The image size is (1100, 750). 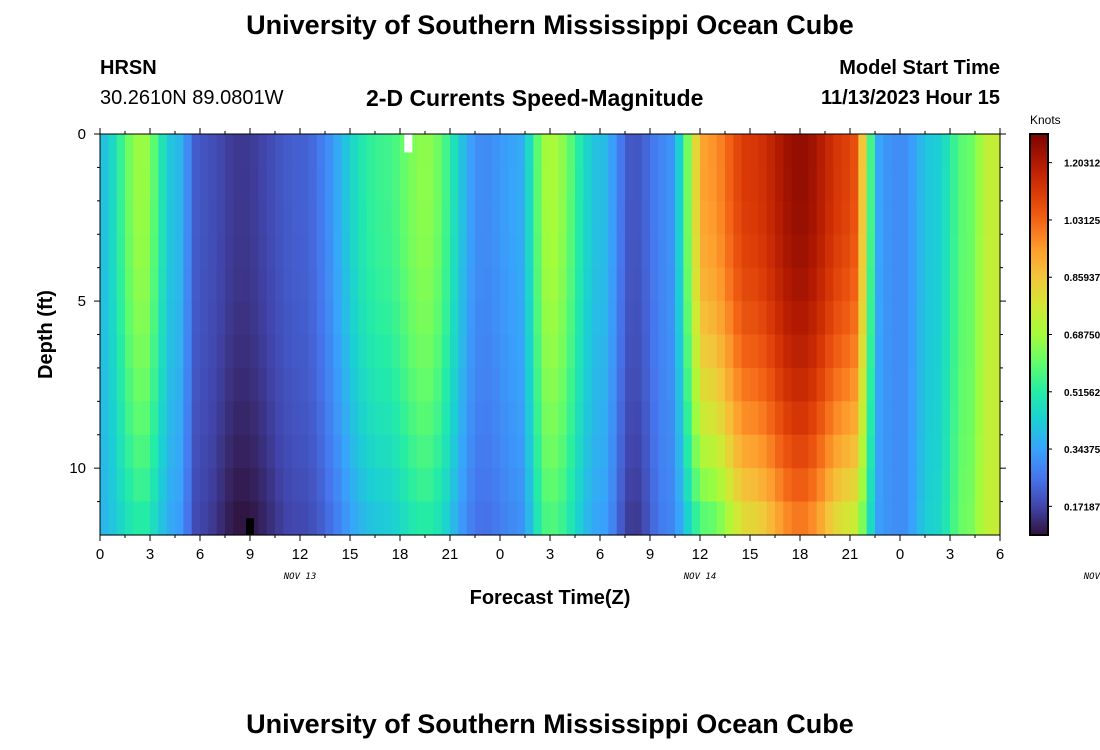 I want to click on date-label: NOV 15, so click(x=1091, y=577).